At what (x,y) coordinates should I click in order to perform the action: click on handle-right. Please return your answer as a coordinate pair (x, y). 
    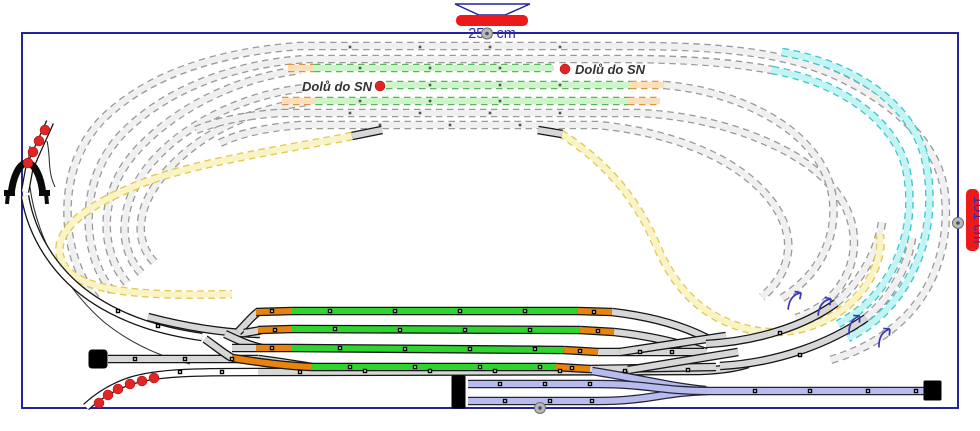
    Looking at the image, I should click on (958, 223).